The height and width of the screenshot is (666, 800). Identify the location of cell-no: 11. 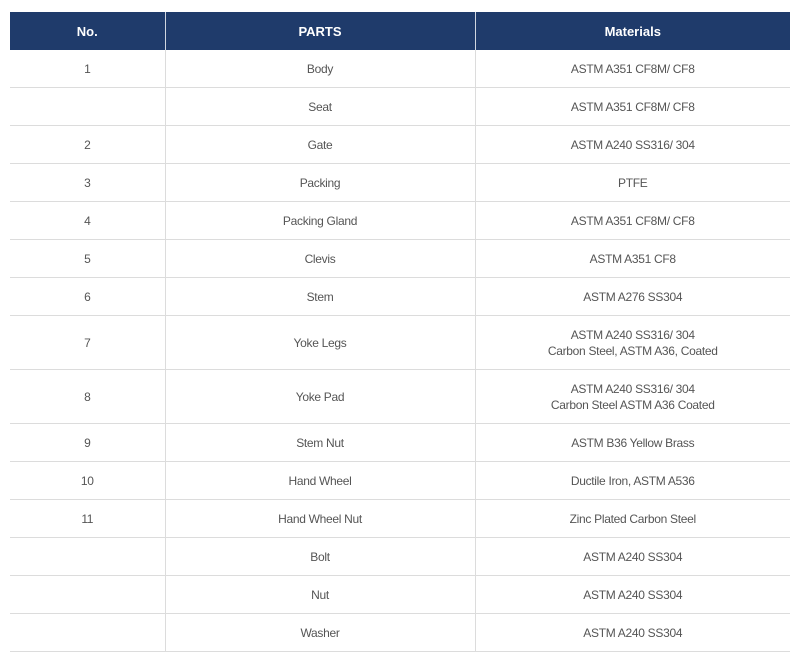
(87, 518).